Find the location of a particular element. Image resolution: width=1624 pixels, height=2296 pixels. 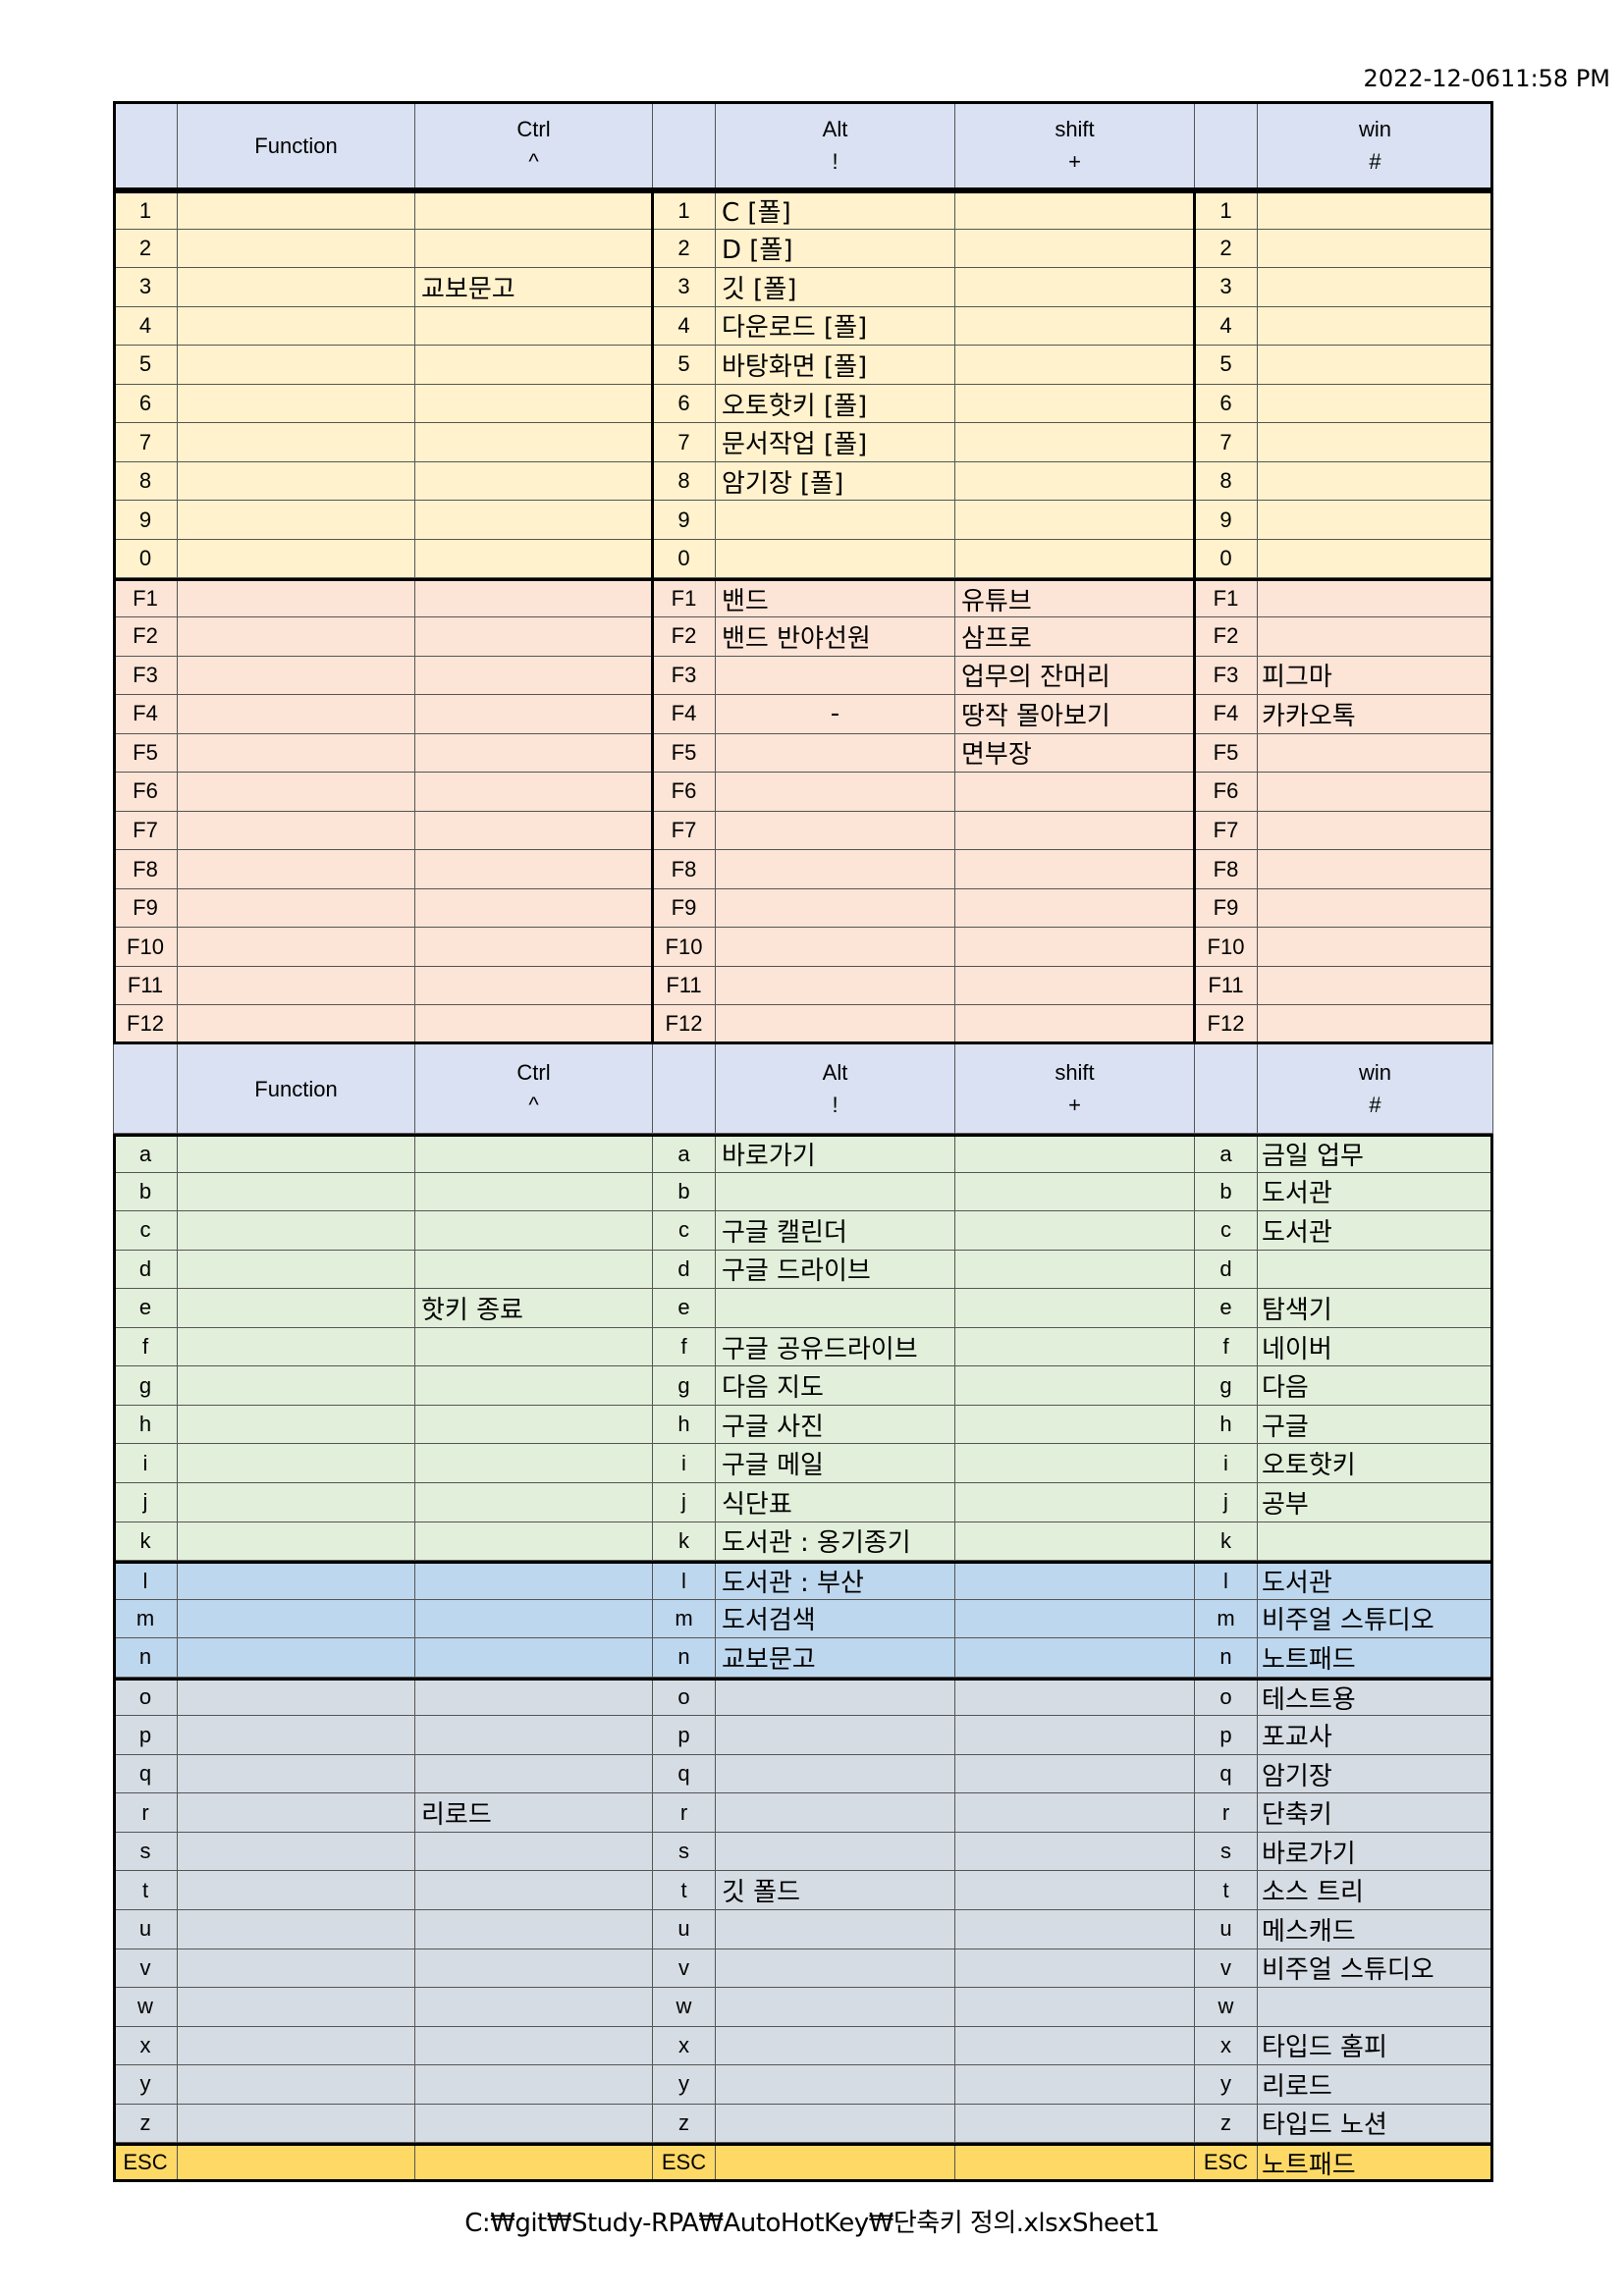

key-label: b is located at coordinates (145, 1191).